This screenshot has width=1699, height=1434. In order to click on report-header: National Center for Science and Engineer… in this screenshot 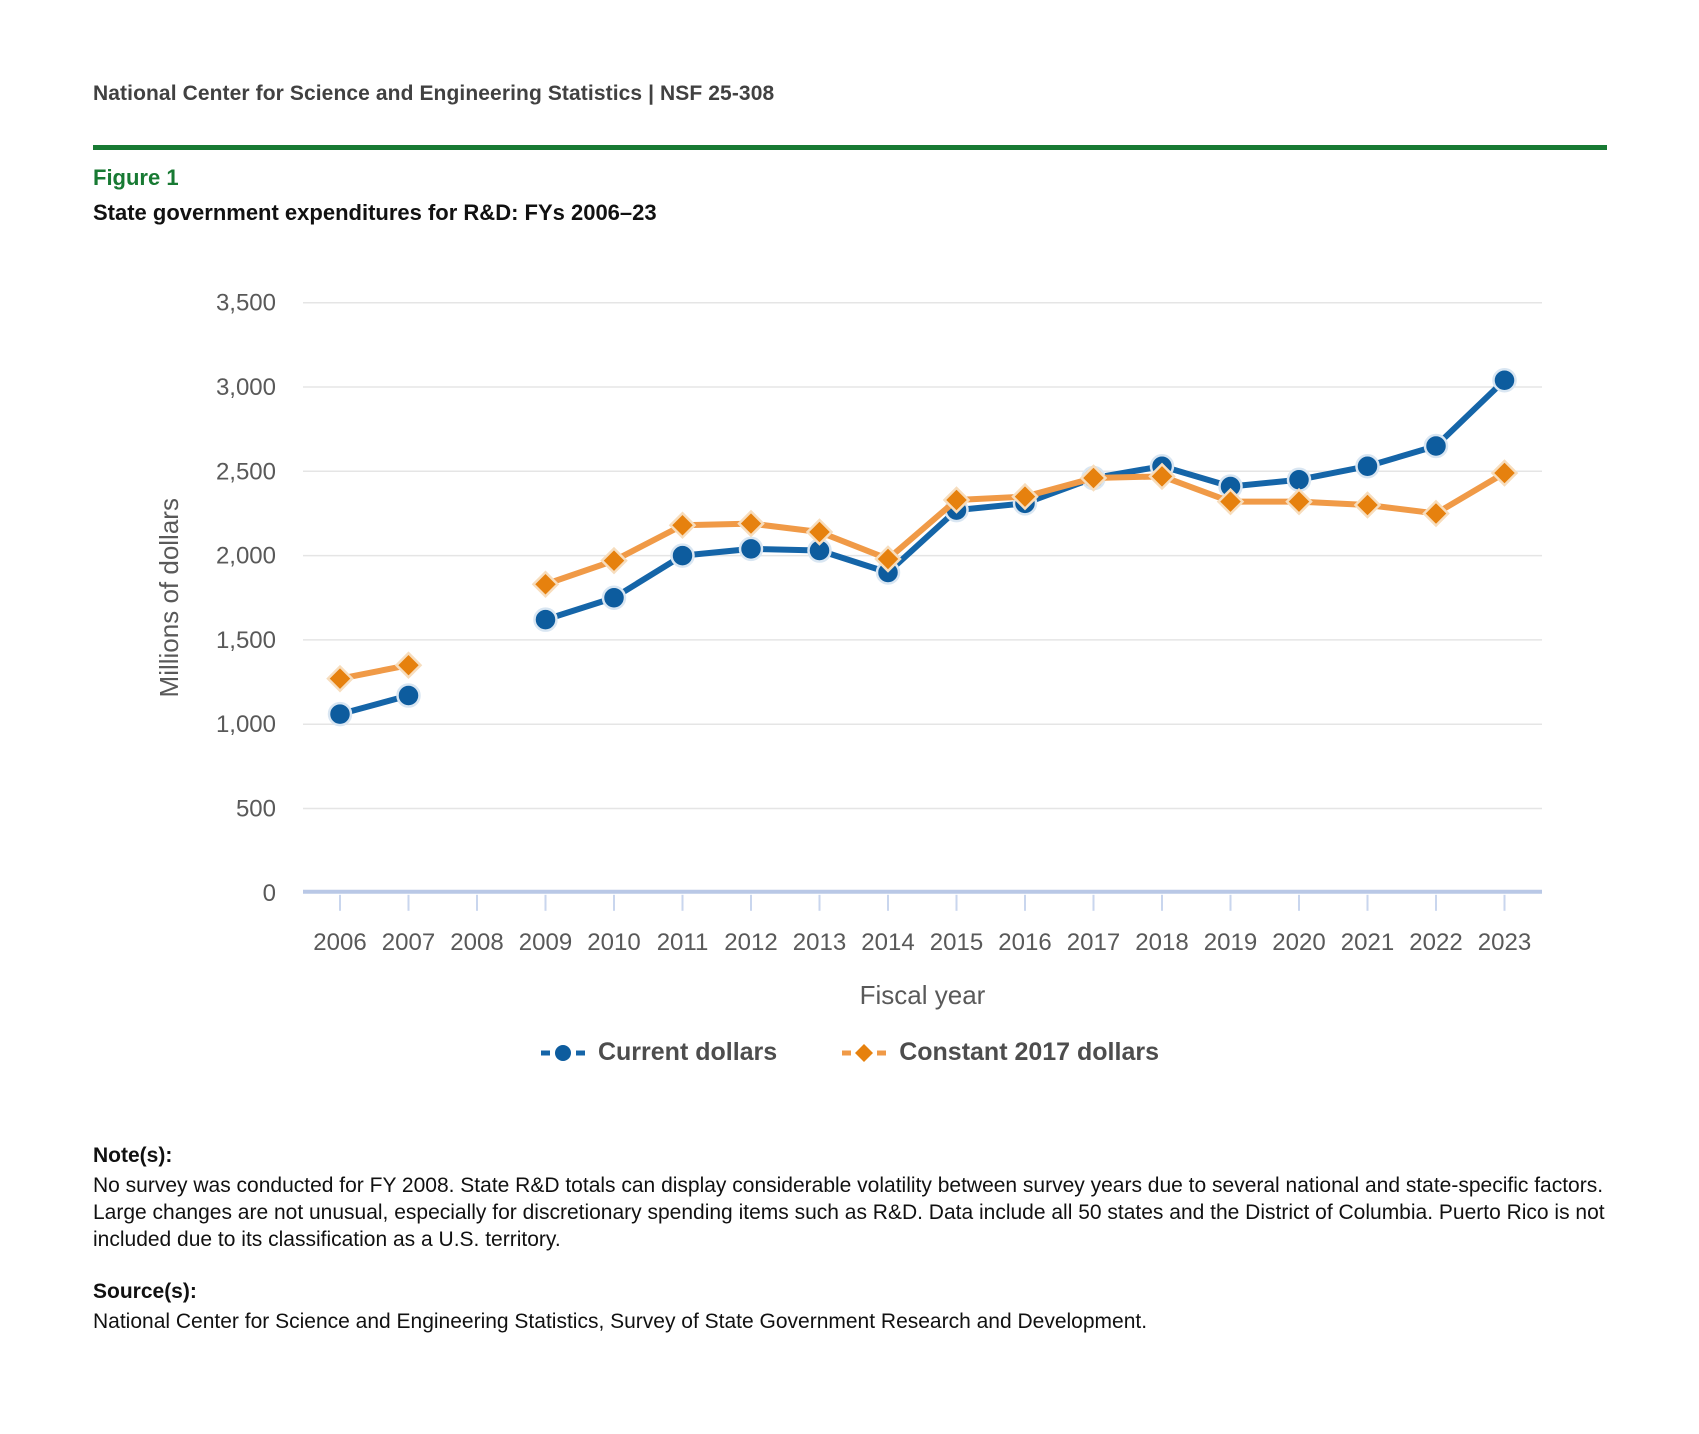, I will do `click(434, 93)`.